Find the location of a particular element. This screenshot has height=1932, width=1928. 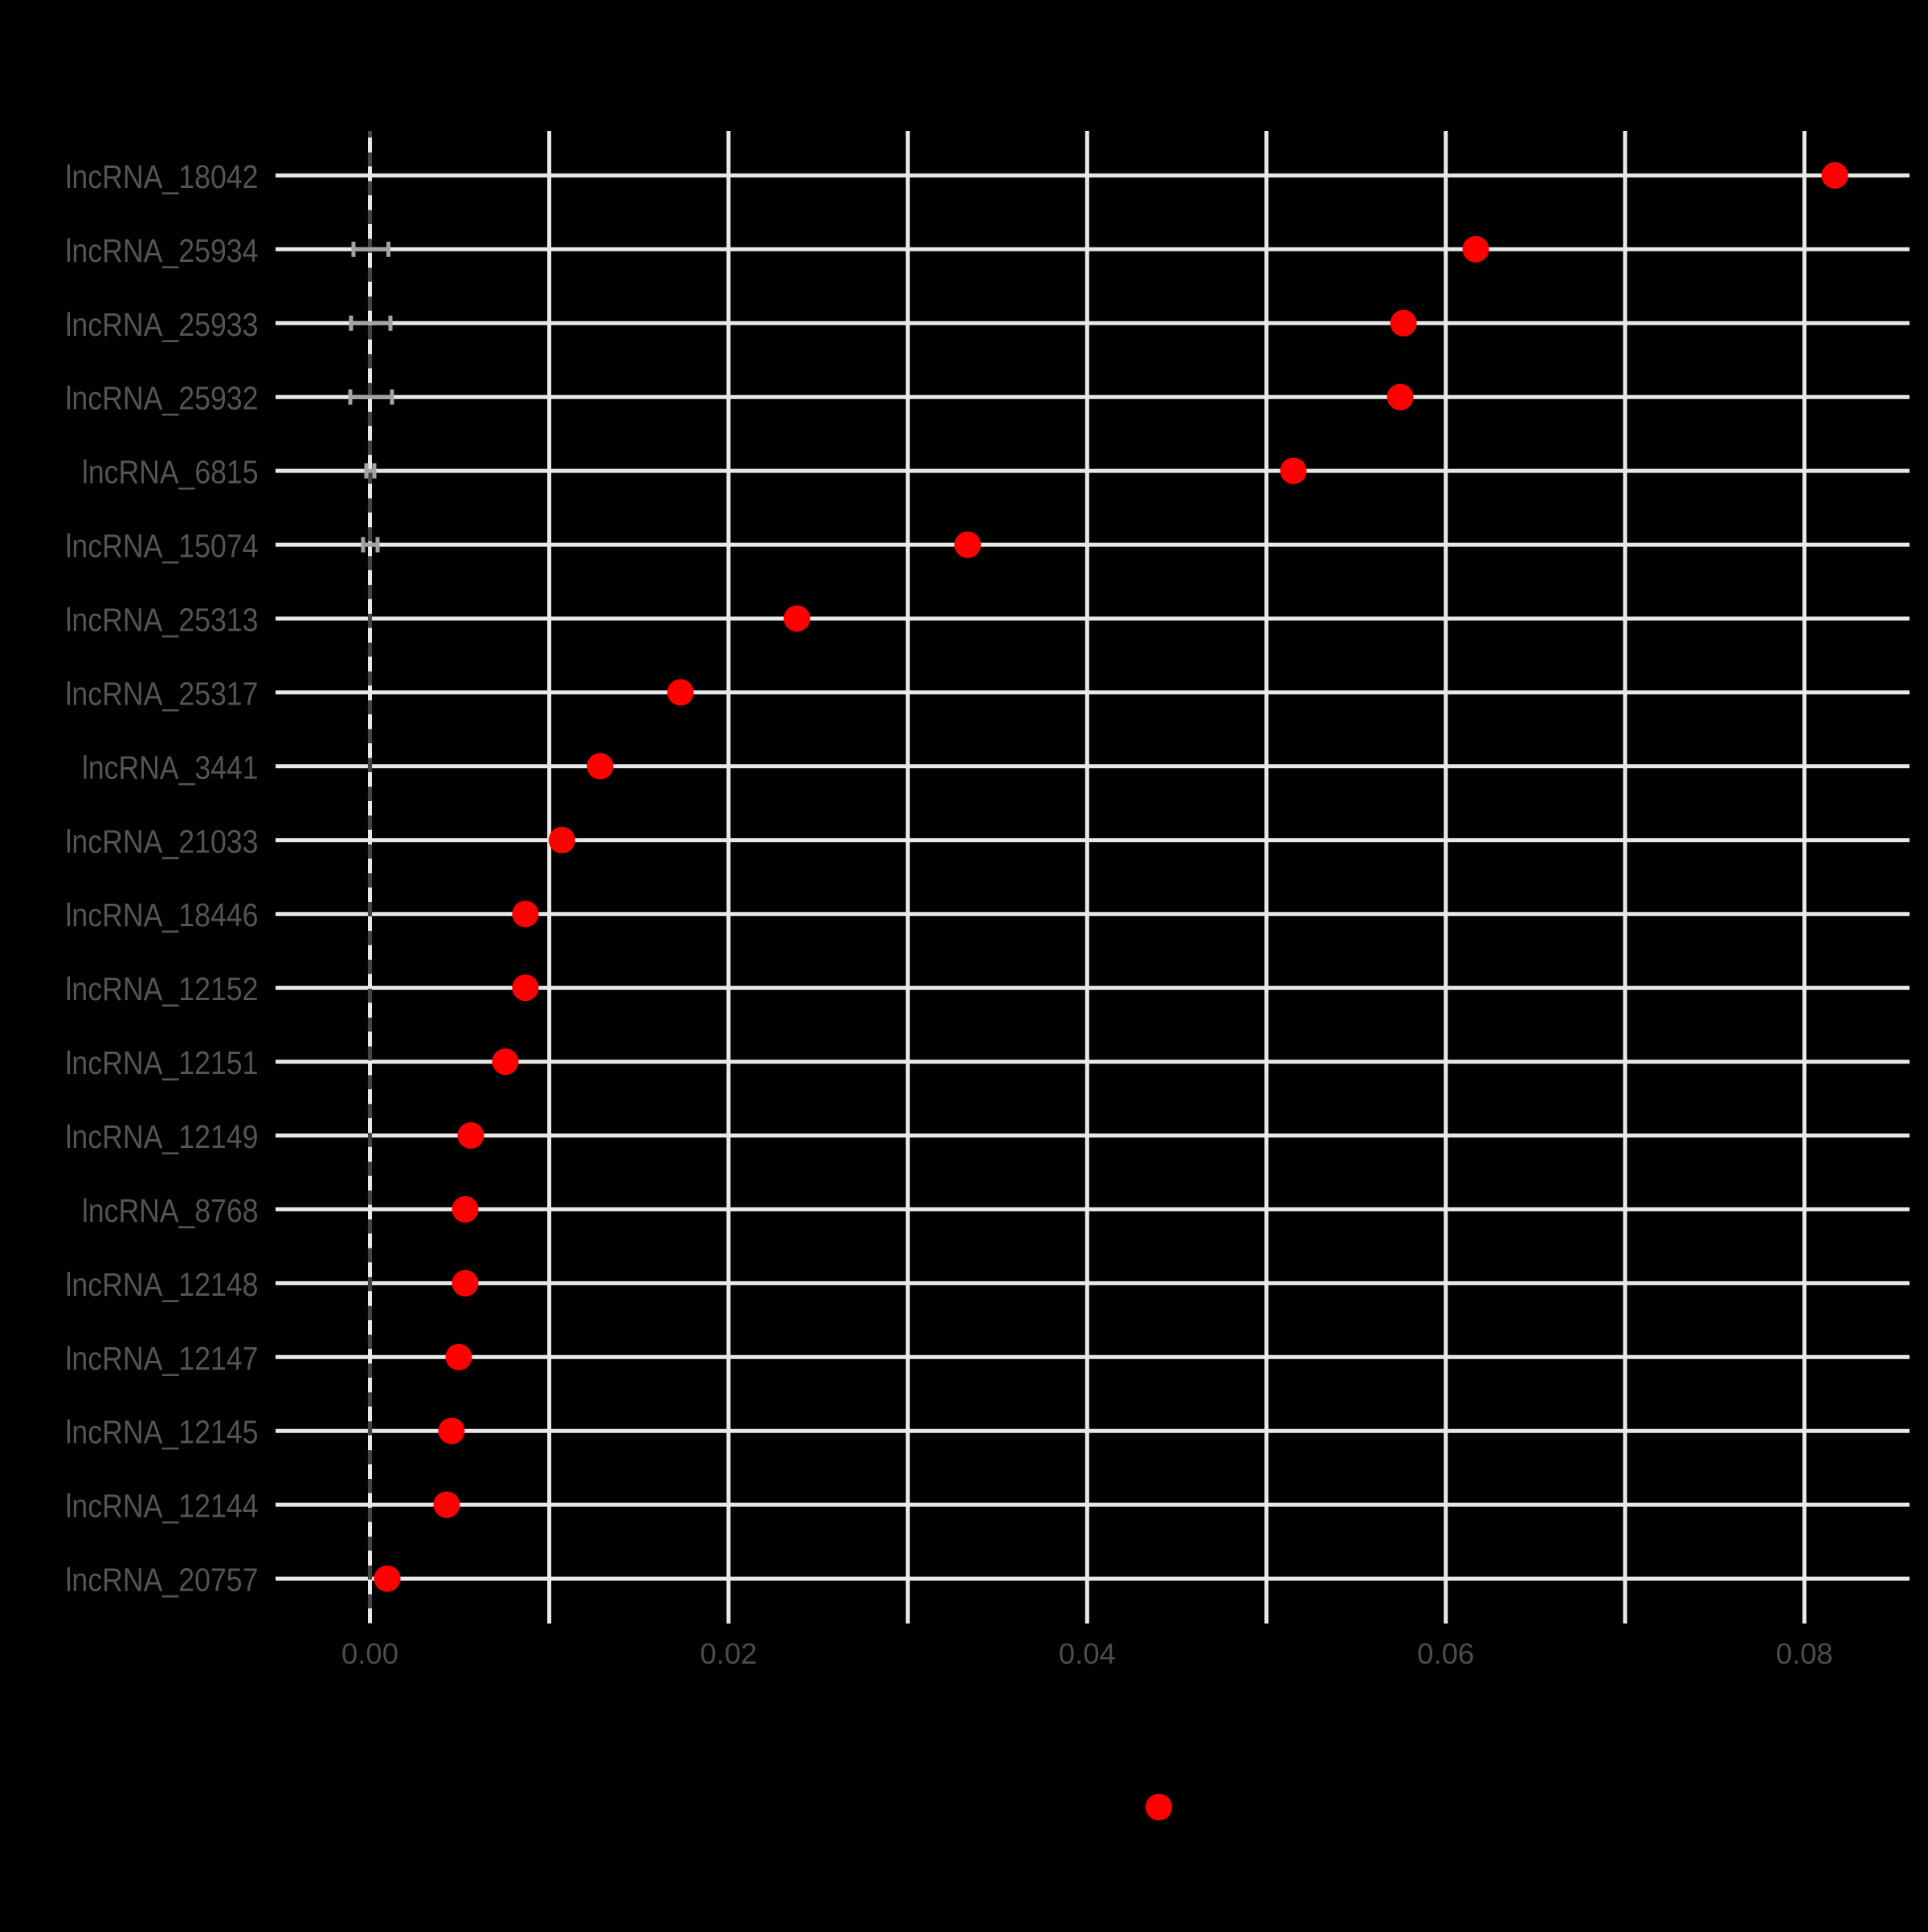

svg-text: 0.00 is located at coordinates (369, 1654).